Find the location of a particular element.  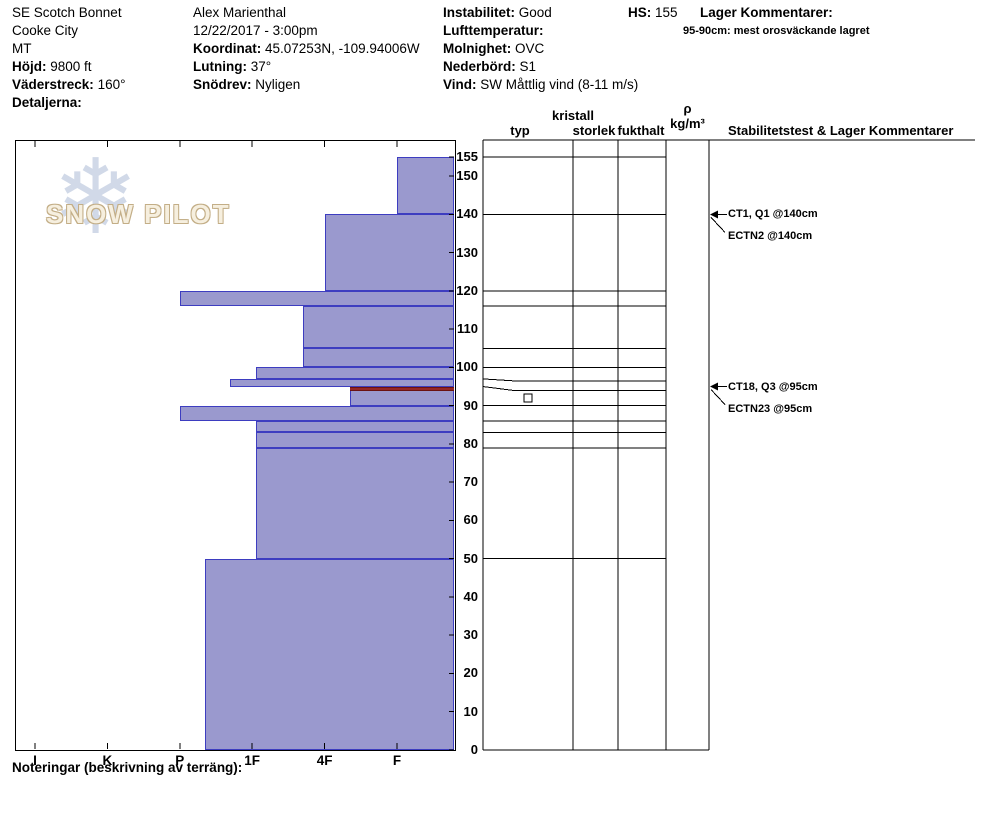

elevation-row: Höjd: 9800 ft is located at coordinates (69, 67).